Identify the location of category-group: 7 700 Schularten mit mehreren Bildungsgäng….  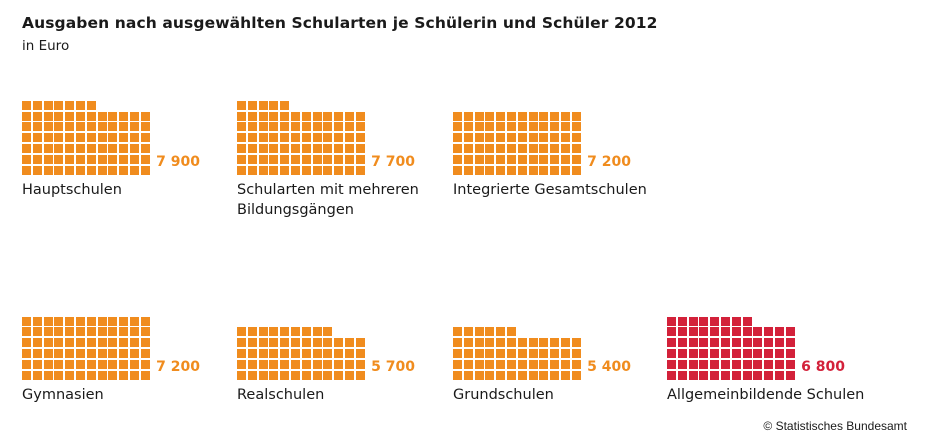
(328, 155).